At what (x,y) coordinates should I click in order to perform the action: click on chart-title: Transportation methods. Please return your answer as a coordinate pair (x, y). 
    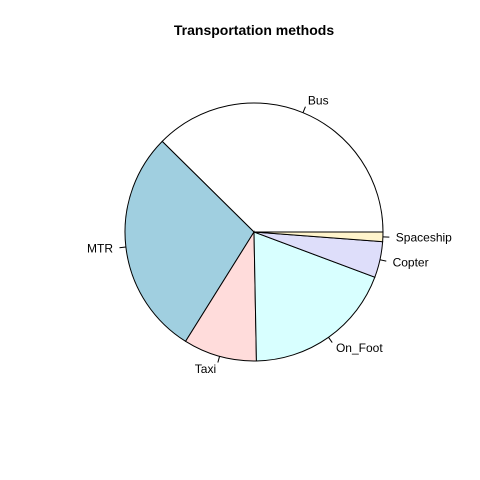
    Looking at the image, I should click on (254, 30).